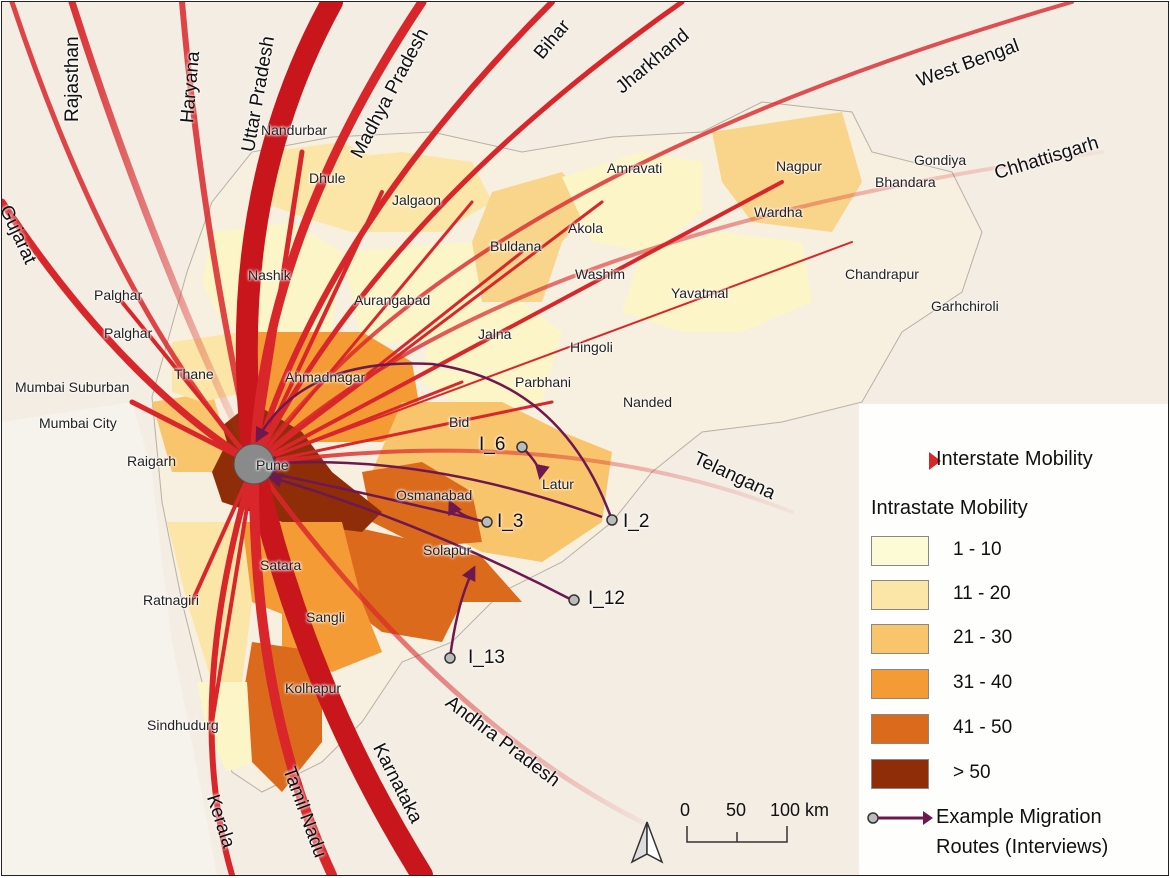 The image size is (1170, 878). I want to click on label-district: Jalna, so click(495, 334).